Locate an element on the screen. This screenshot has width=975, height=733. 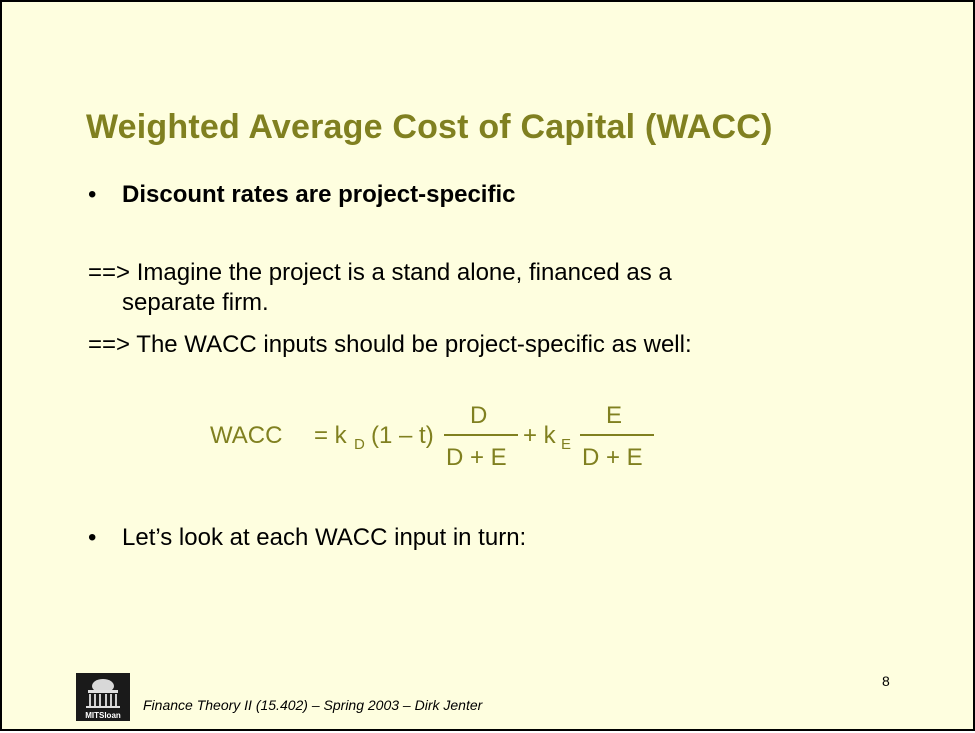
formula-subscript-e: E is located at coordinates (566, 444).